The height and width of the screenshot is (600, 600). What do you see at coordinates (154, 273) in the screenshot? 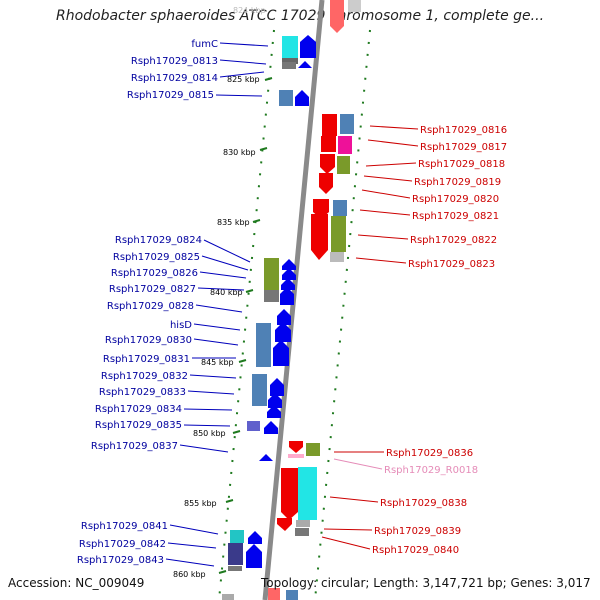
I see `gene-label-0826: Rsph17029_0826` at bounding box center [154, 273].